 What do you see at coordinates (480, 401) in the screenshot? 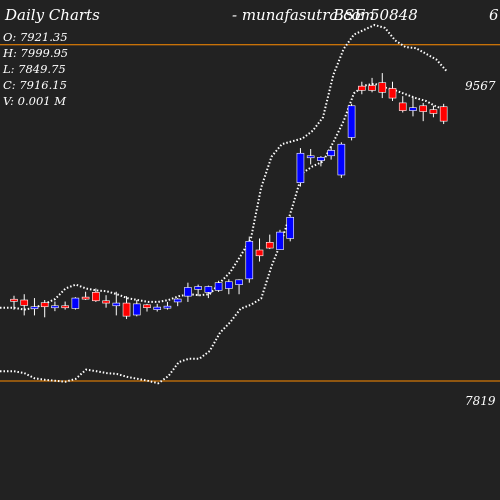
I see `lower-level-label: 7819` at bounding box center [480, 401].